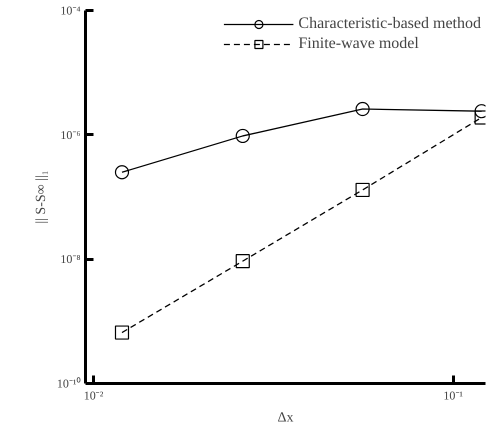  What do you see at coordinates (358, 44) in the screenshot?
I see `legend-label: Finite-wave model` at bounding box center [358, 44].